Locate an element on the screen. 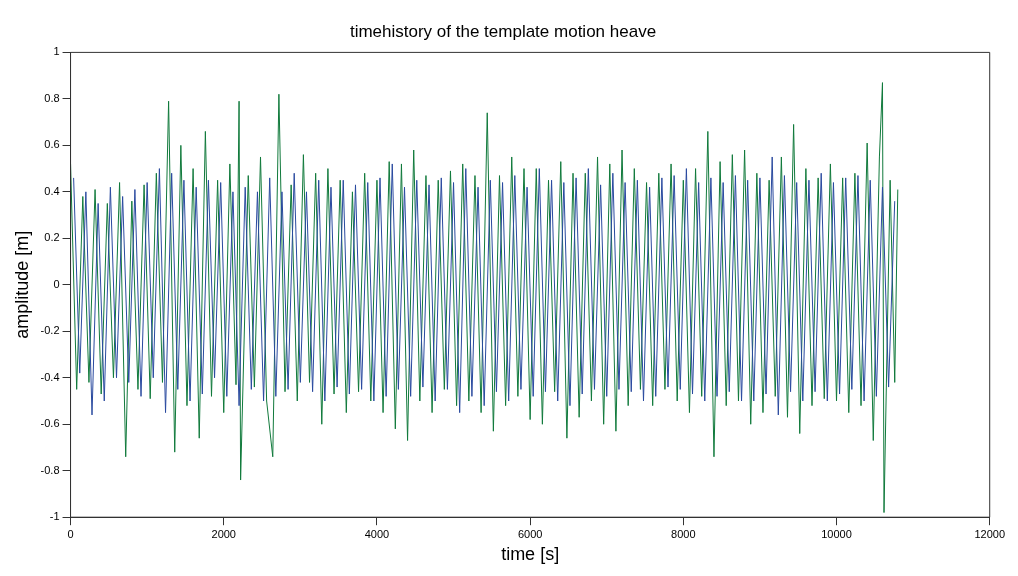 The height and width of the screenshot is (576, 1018). x-tick-label: 12000 is located at coordinates (989, 533).